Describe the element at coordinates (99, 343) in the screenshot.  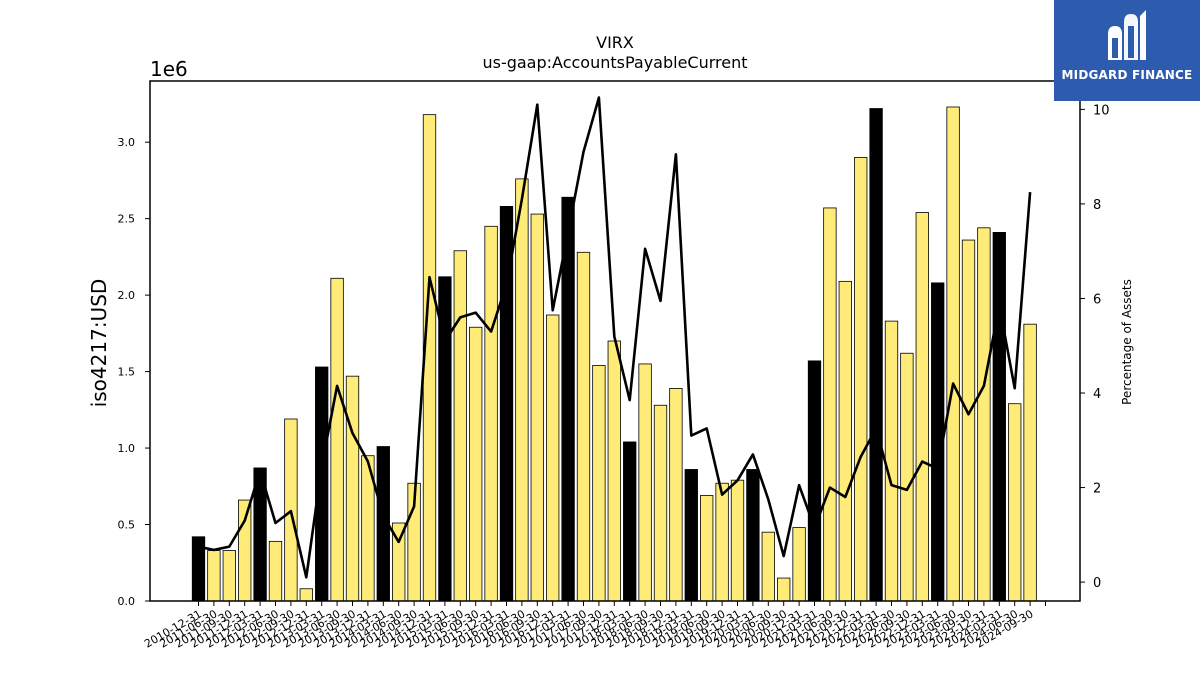
I see `y-axis-label: iso4217:USD` at that location.